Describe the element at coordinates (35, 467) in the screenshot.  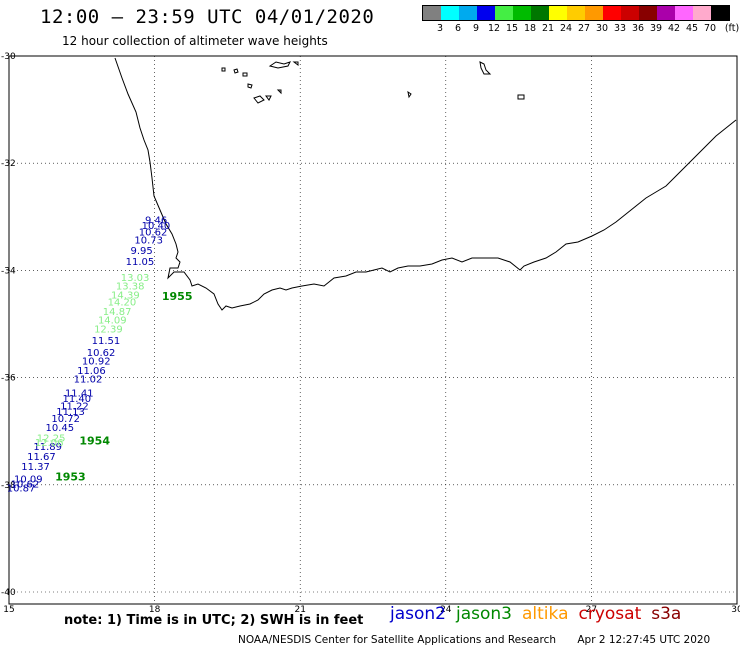
I see `swh-value: 11.37` at that location.